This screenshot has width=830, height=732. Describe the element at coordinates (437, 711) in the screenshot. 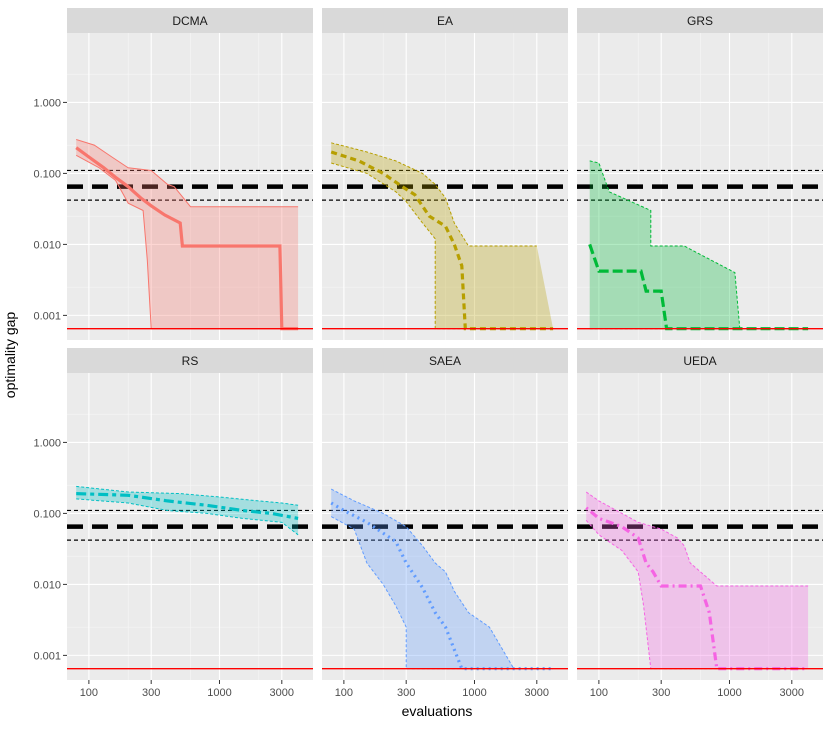

I see `x-axis-title: evaluations` at that location.